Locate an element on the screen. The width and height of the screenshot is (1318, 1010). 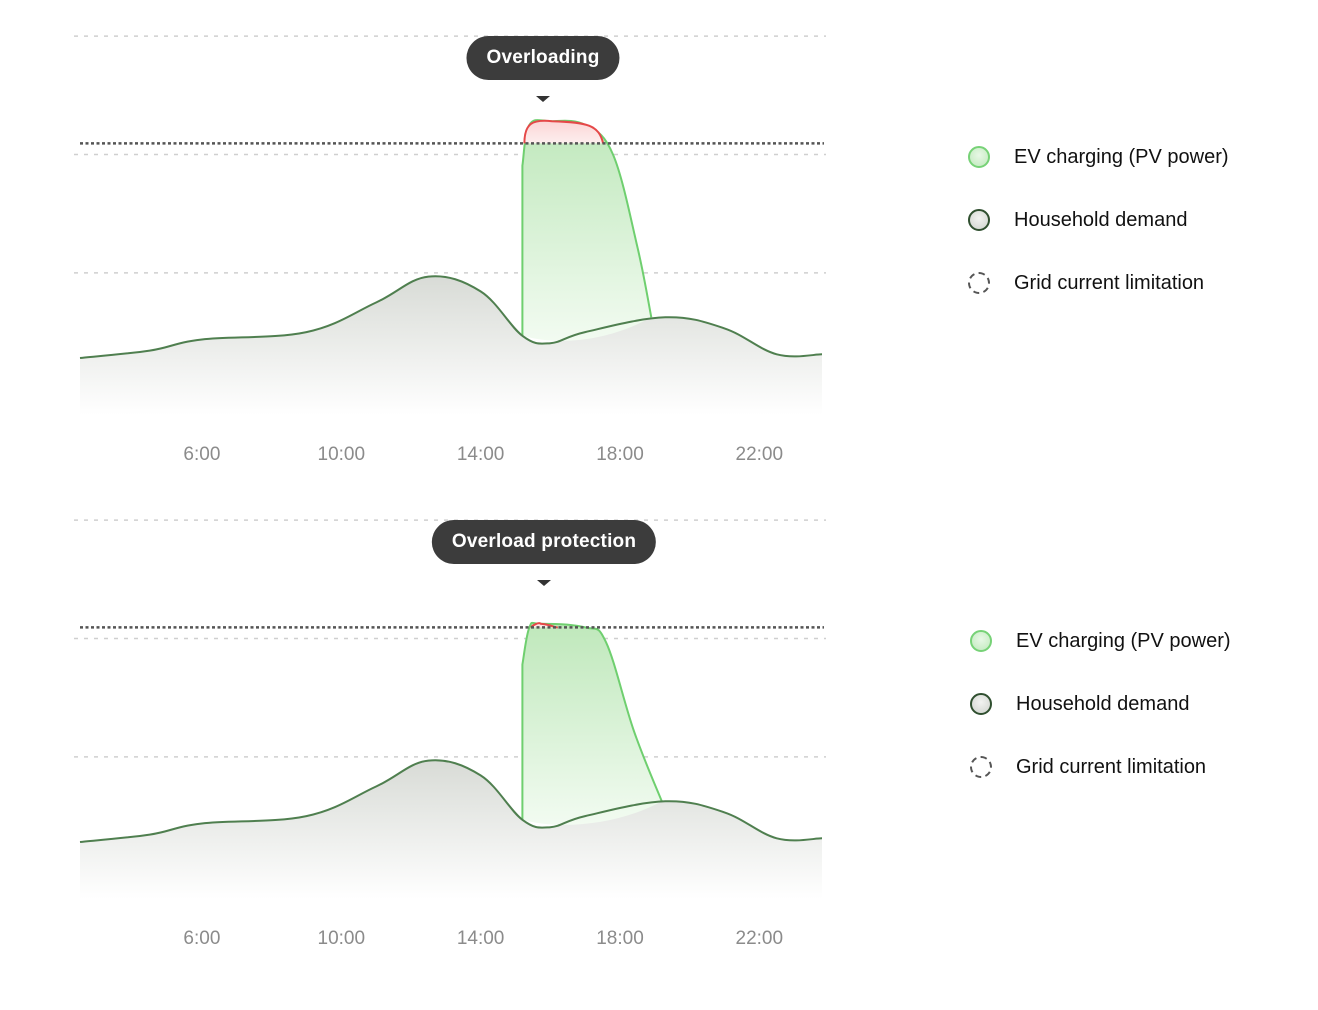
overload-area is located at coordinates (564, 132).